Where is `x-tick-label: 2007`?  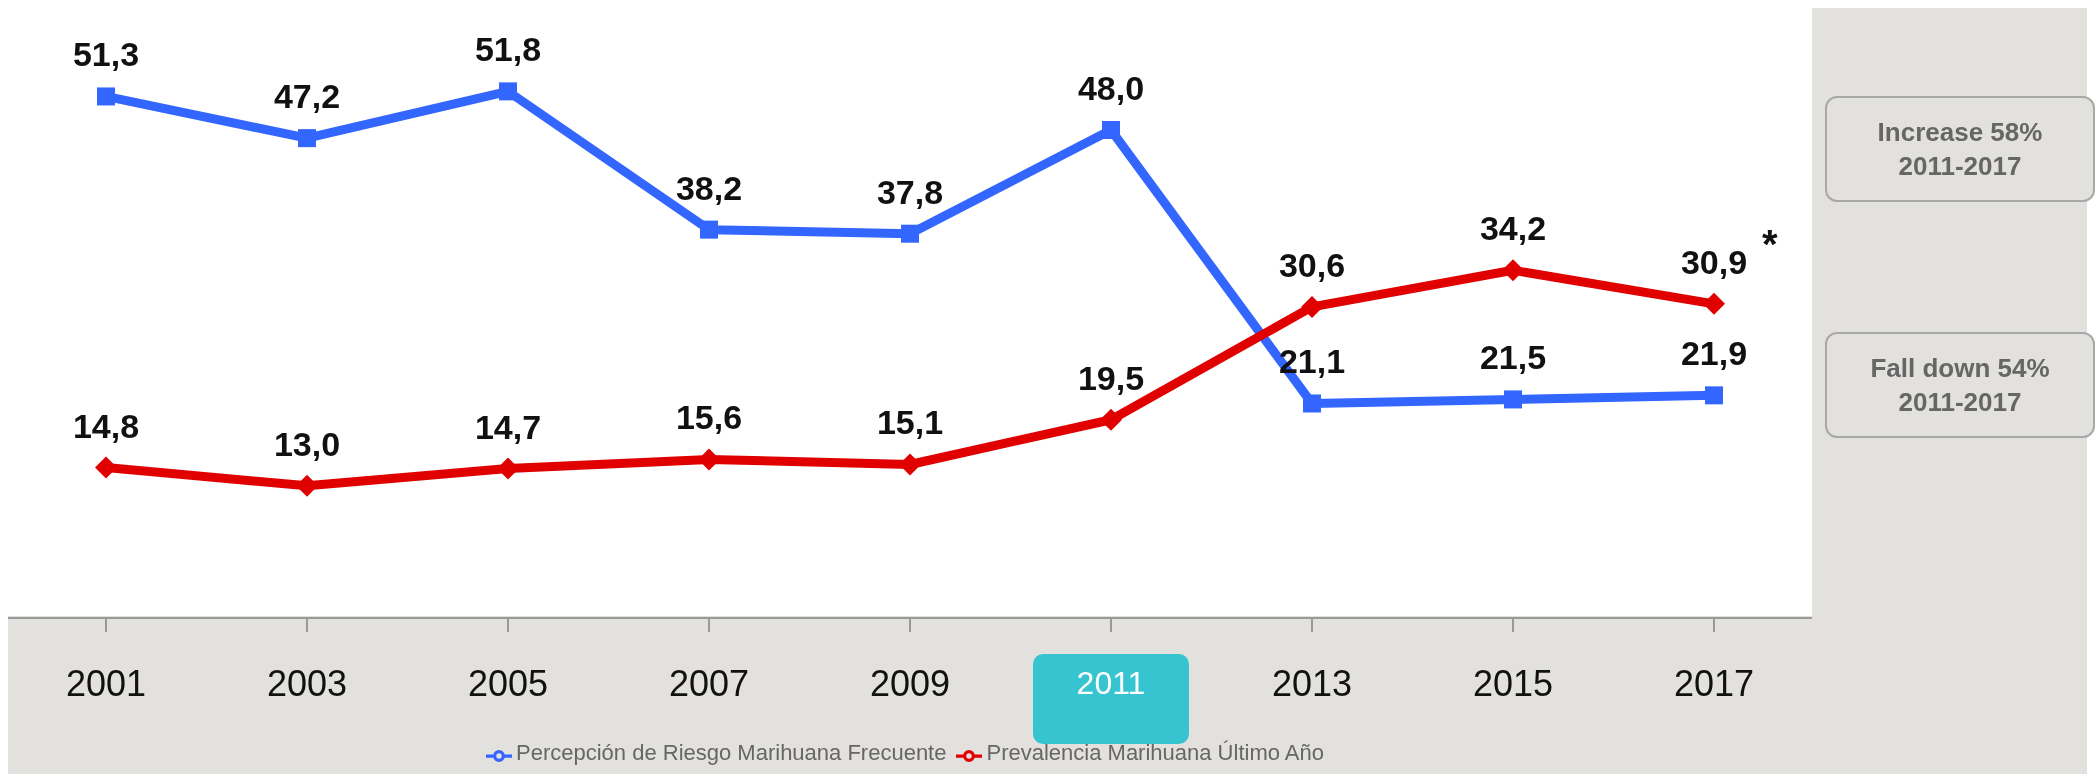
x-tick-label: 2007 is located at coordinates (709, 683).